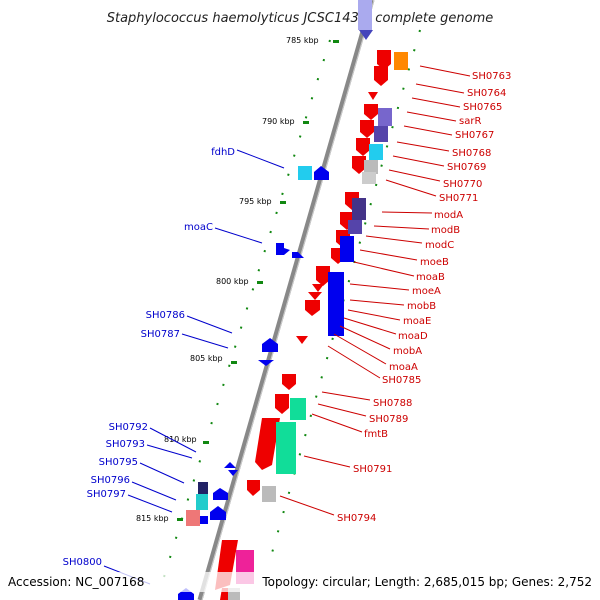  I want to click on scale-label: 815 kbp, so click(152, 518).